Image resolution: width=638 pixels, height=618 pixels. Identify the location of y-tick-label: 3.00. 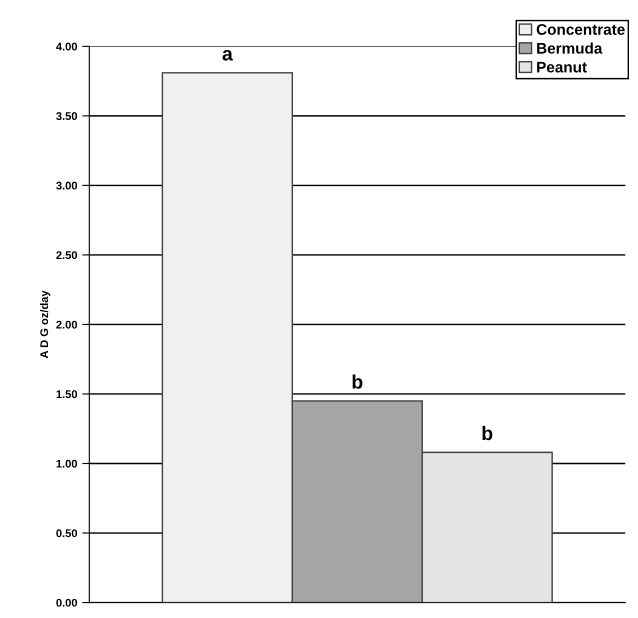
(67, 186).